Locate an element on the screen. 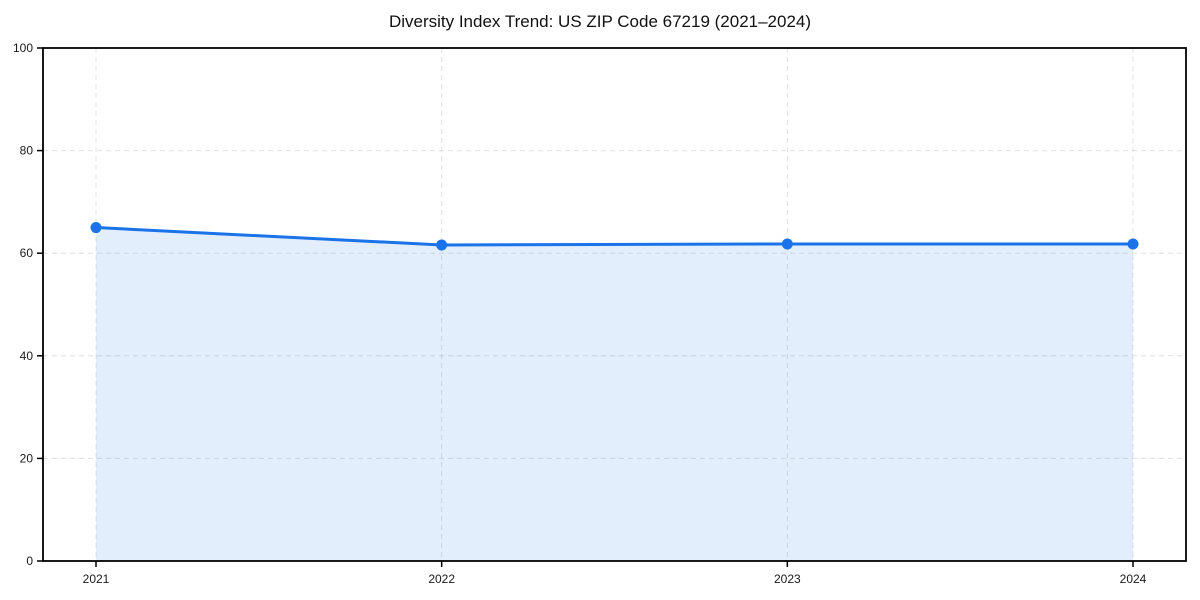  y-tick-label: 20 is located at coordinates (27, 458).